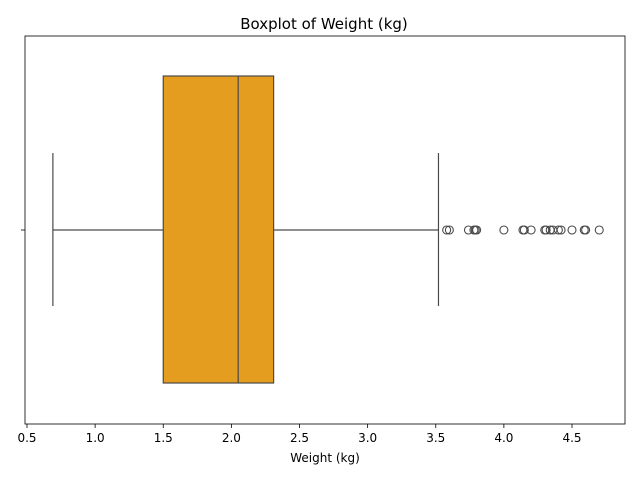 The image size is (640, 480). I want to click on x-axis: 0.5 1.0 1.5 2.0 2.5 3.0 3.5 4.0 4.5, so click(299, 434).